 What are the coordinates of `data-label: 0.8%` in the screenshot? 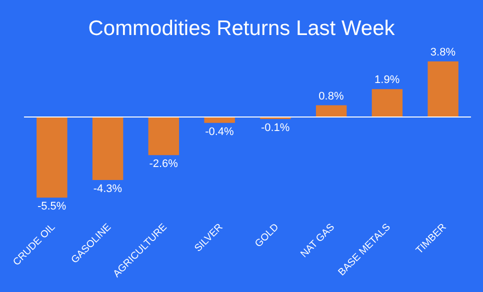 It's located at (331, 96).